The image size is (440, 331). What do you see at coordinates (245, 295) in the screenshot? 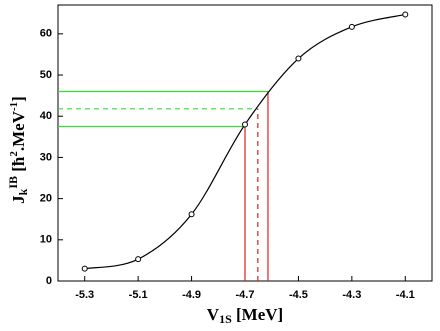
I see `x-tick-label: -4.7` at bounding box center [245, 295].